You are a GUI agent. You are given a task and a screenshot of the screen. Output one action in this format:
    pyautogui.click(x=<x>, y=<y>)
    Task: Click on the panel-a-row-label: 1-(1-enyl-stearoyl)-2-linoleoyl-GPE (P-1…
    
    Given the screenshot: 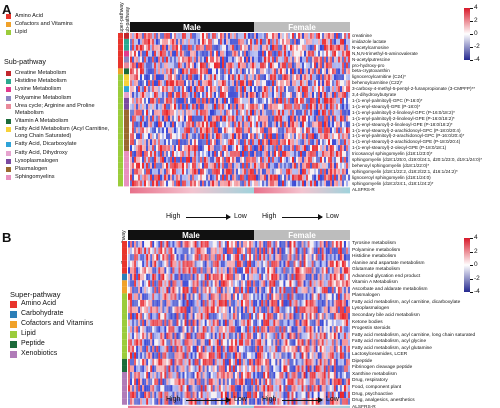 What is the action you would take?
    pyautogui.click(x=402, y=124)
    